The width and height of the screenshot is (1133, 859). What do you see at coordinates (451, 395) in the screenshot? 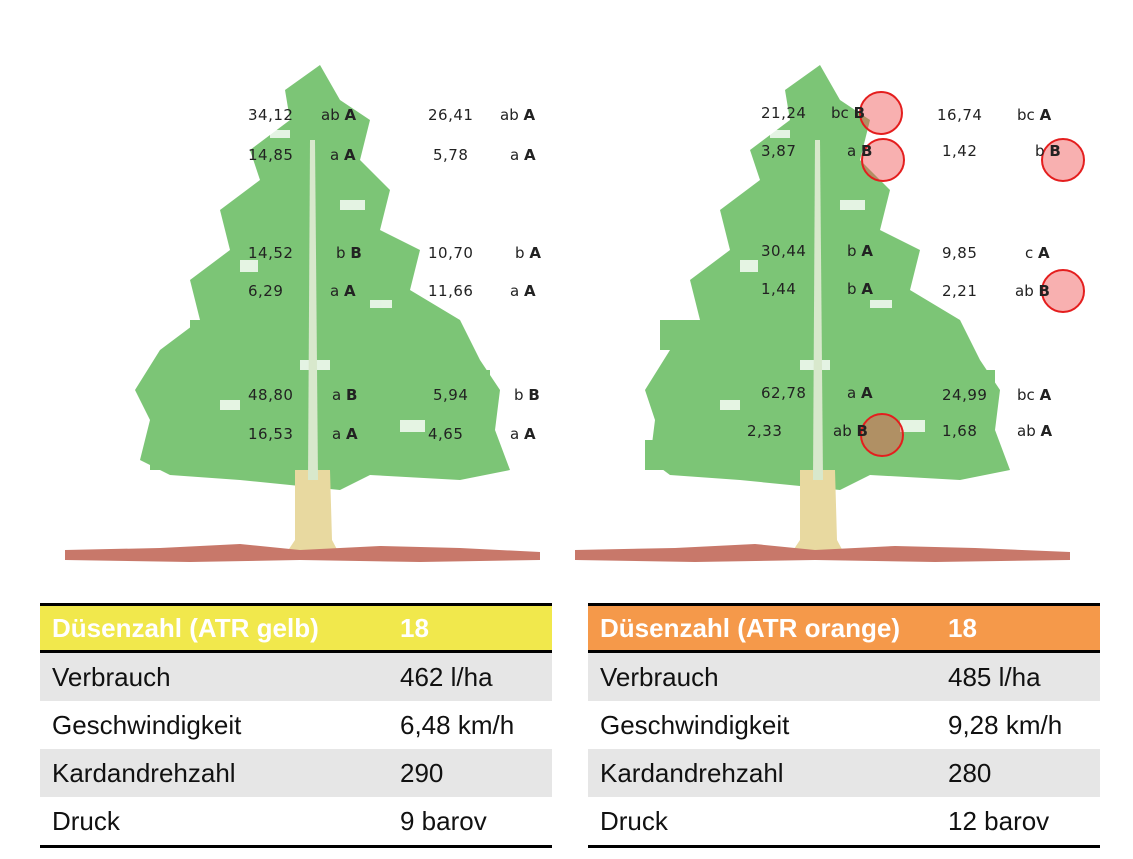
I see `left-row5-value2: 5,94` at bounding box center [451, 395].